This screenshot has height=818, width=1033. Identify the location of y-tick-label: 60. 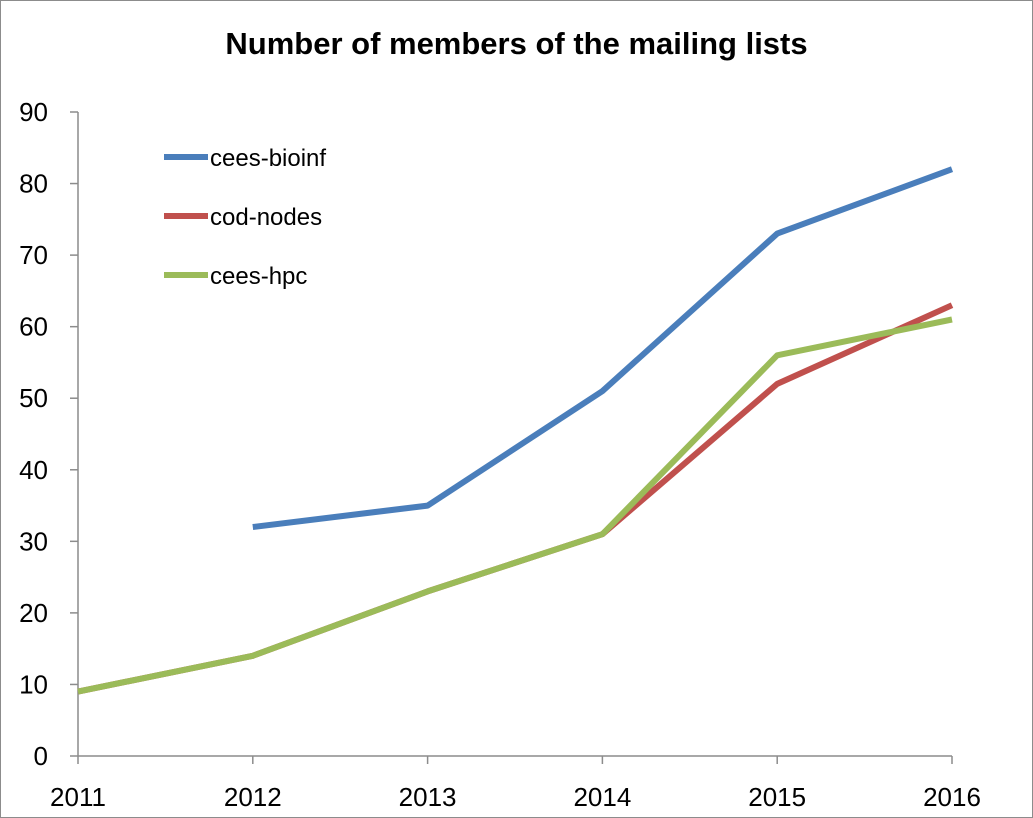
(33, 327).